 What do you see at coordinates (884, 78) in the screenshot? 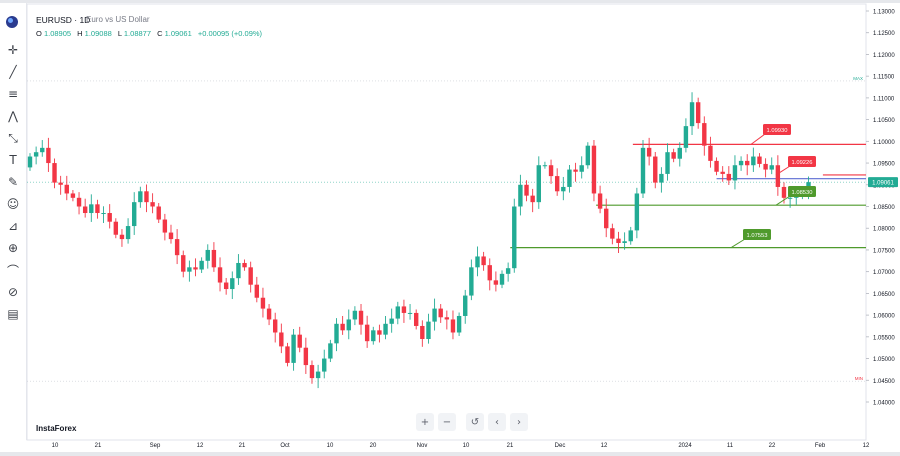
I see `price-tick-label: 1.11500` at bounding box center [884, 78].